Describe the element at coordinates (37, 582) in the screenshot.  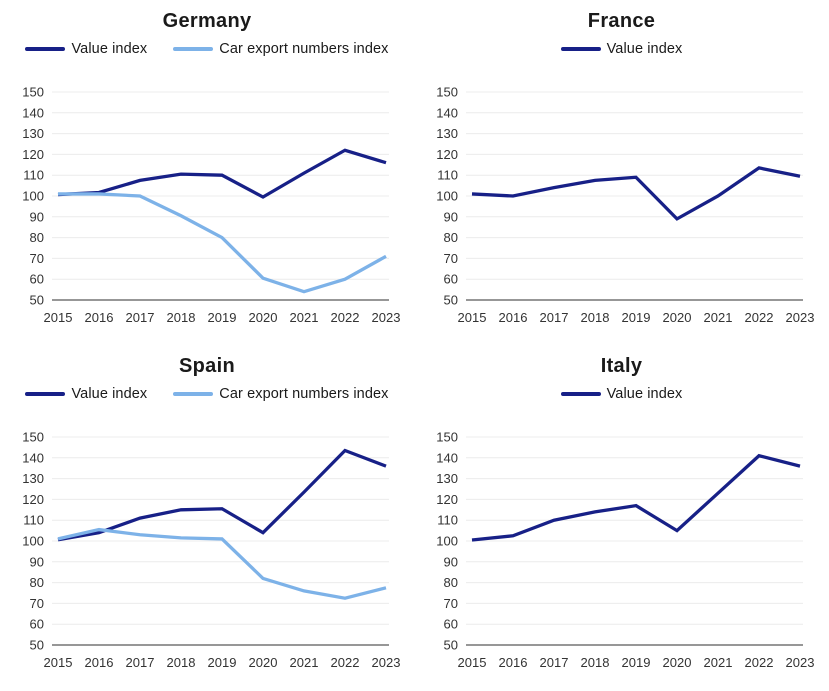
I see `y-tick-label: 80` at that location.